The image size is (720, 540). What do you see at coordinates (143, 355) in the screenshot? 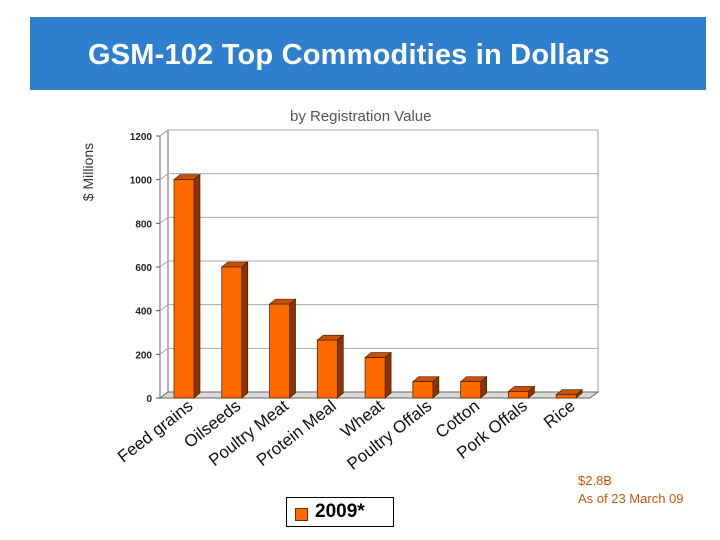
I see `y-tick-label: 200` at bounding box center [143, 355].